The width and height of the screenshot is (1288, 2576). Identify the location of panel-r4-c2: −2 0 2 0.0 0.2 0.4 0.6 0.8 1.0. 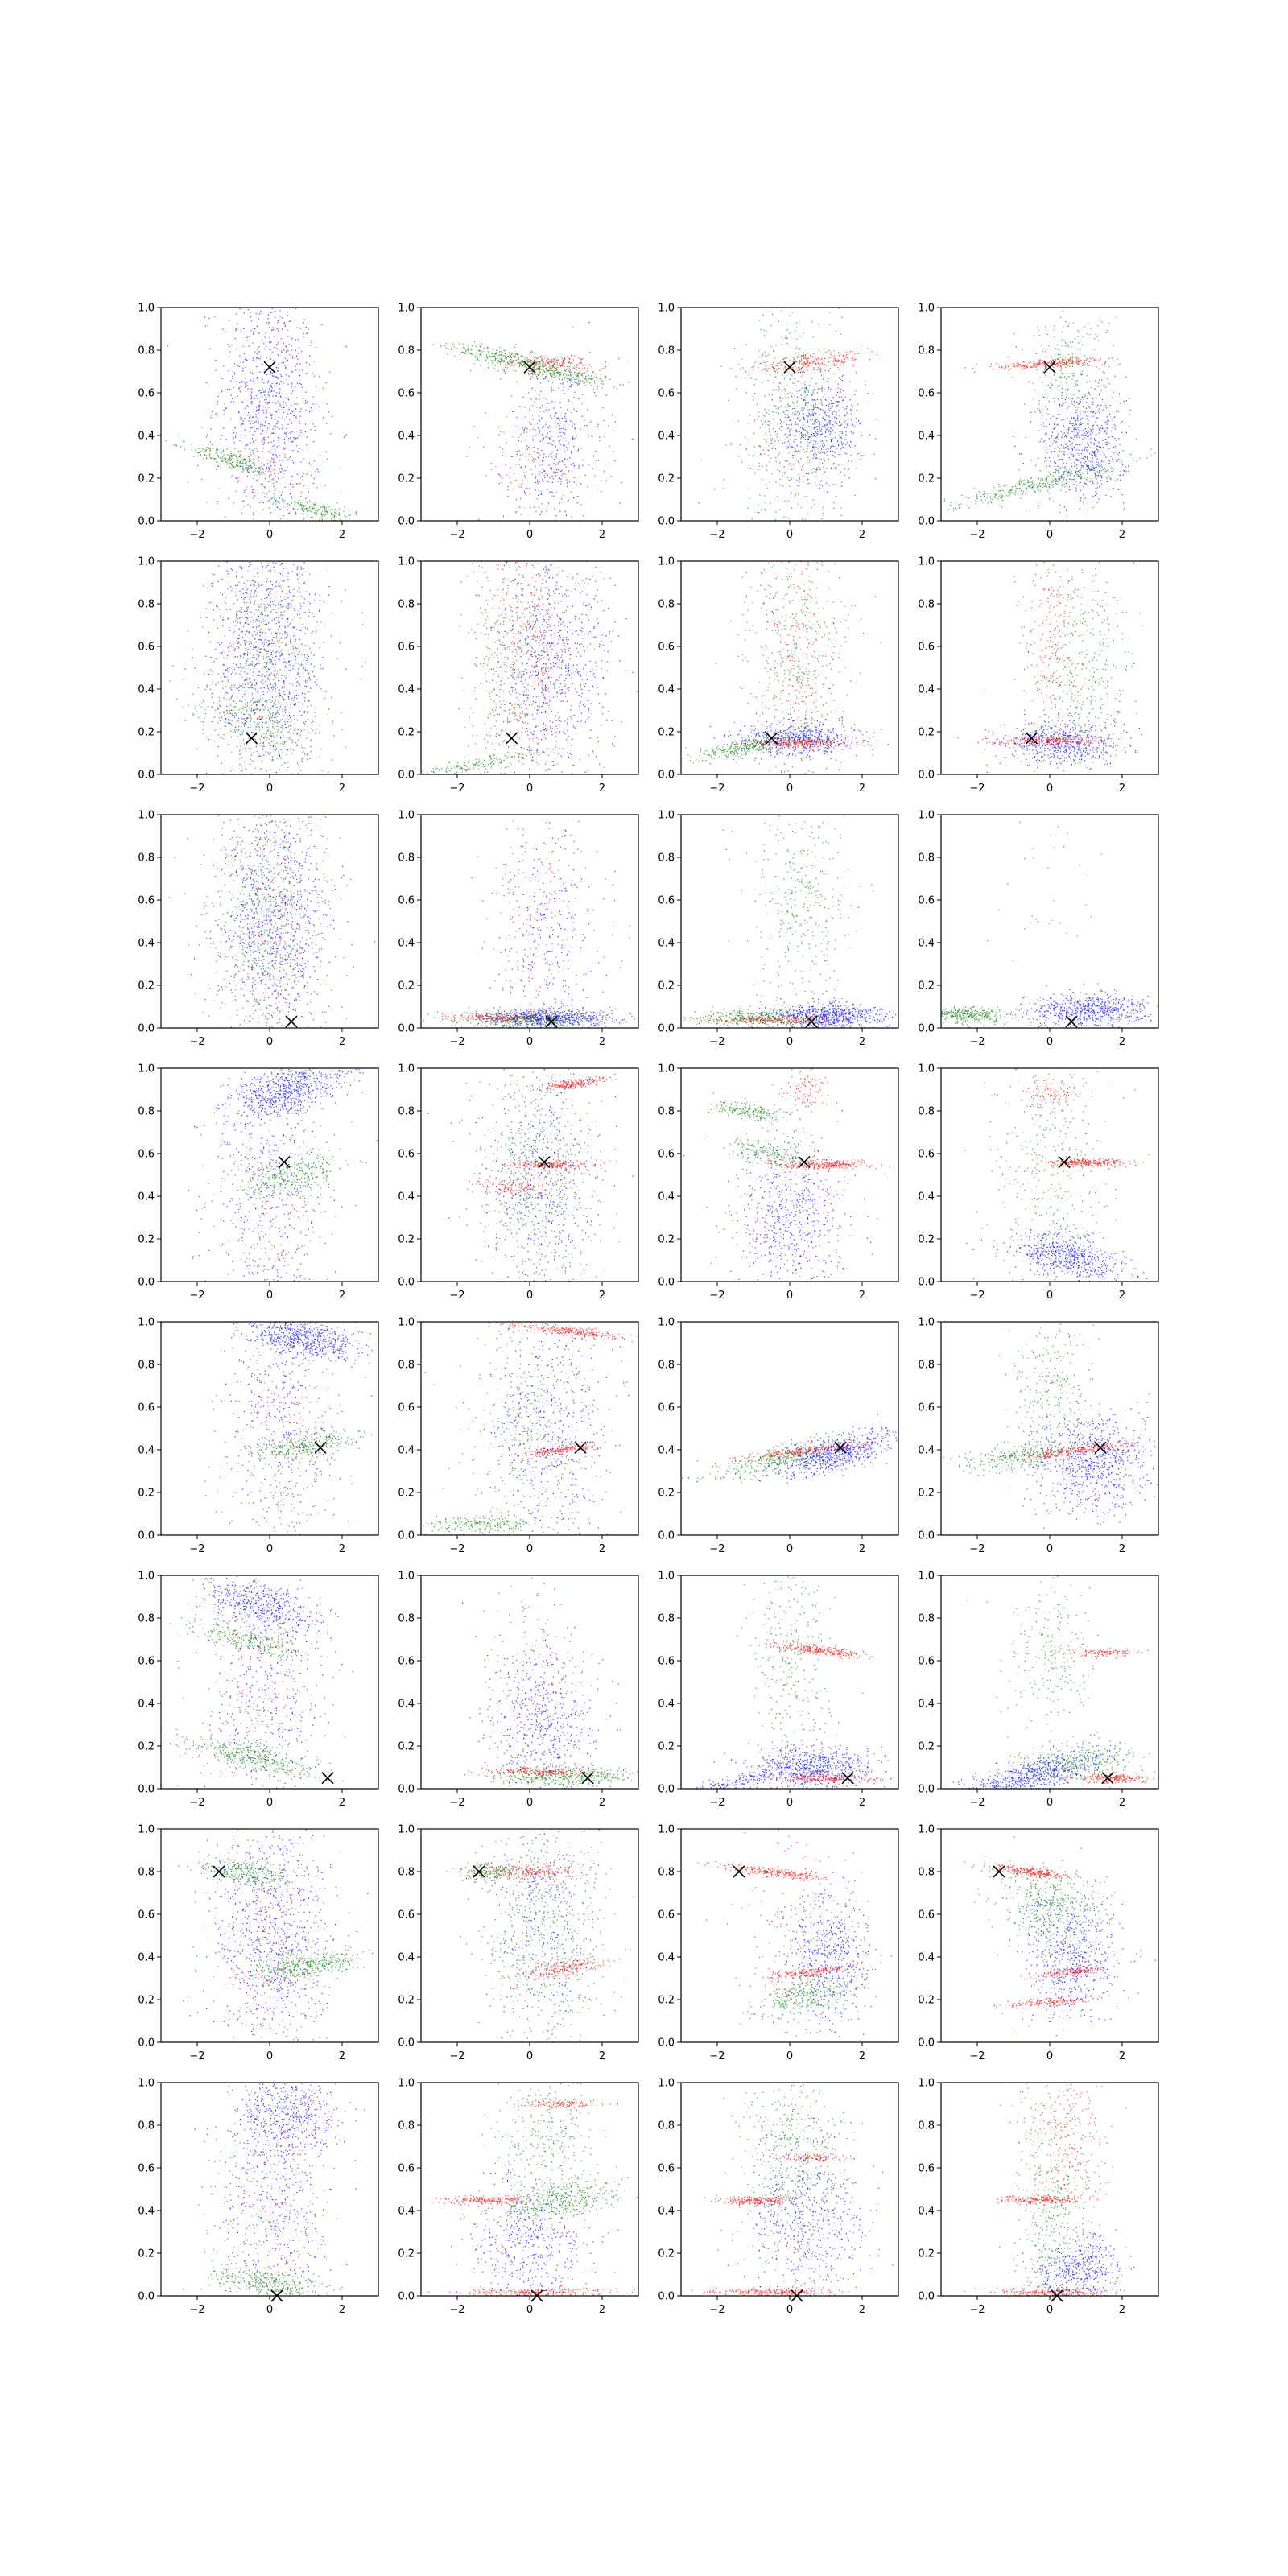
(778, 1436).